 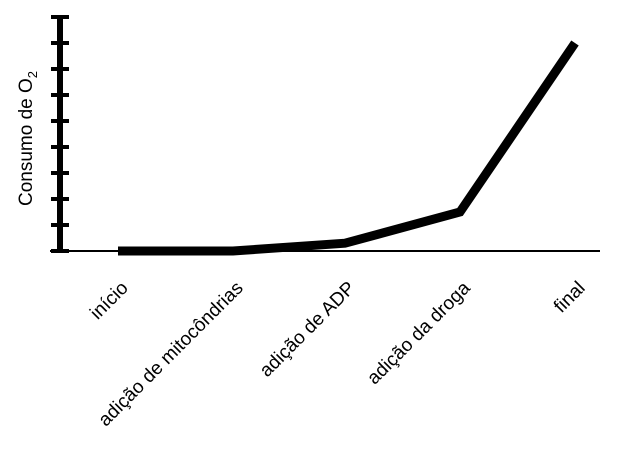 What do you see at coordinates (308, 330) in the screenshot?
I see `x-tick-label: adição de ADP` at bounding box center [308, 330].